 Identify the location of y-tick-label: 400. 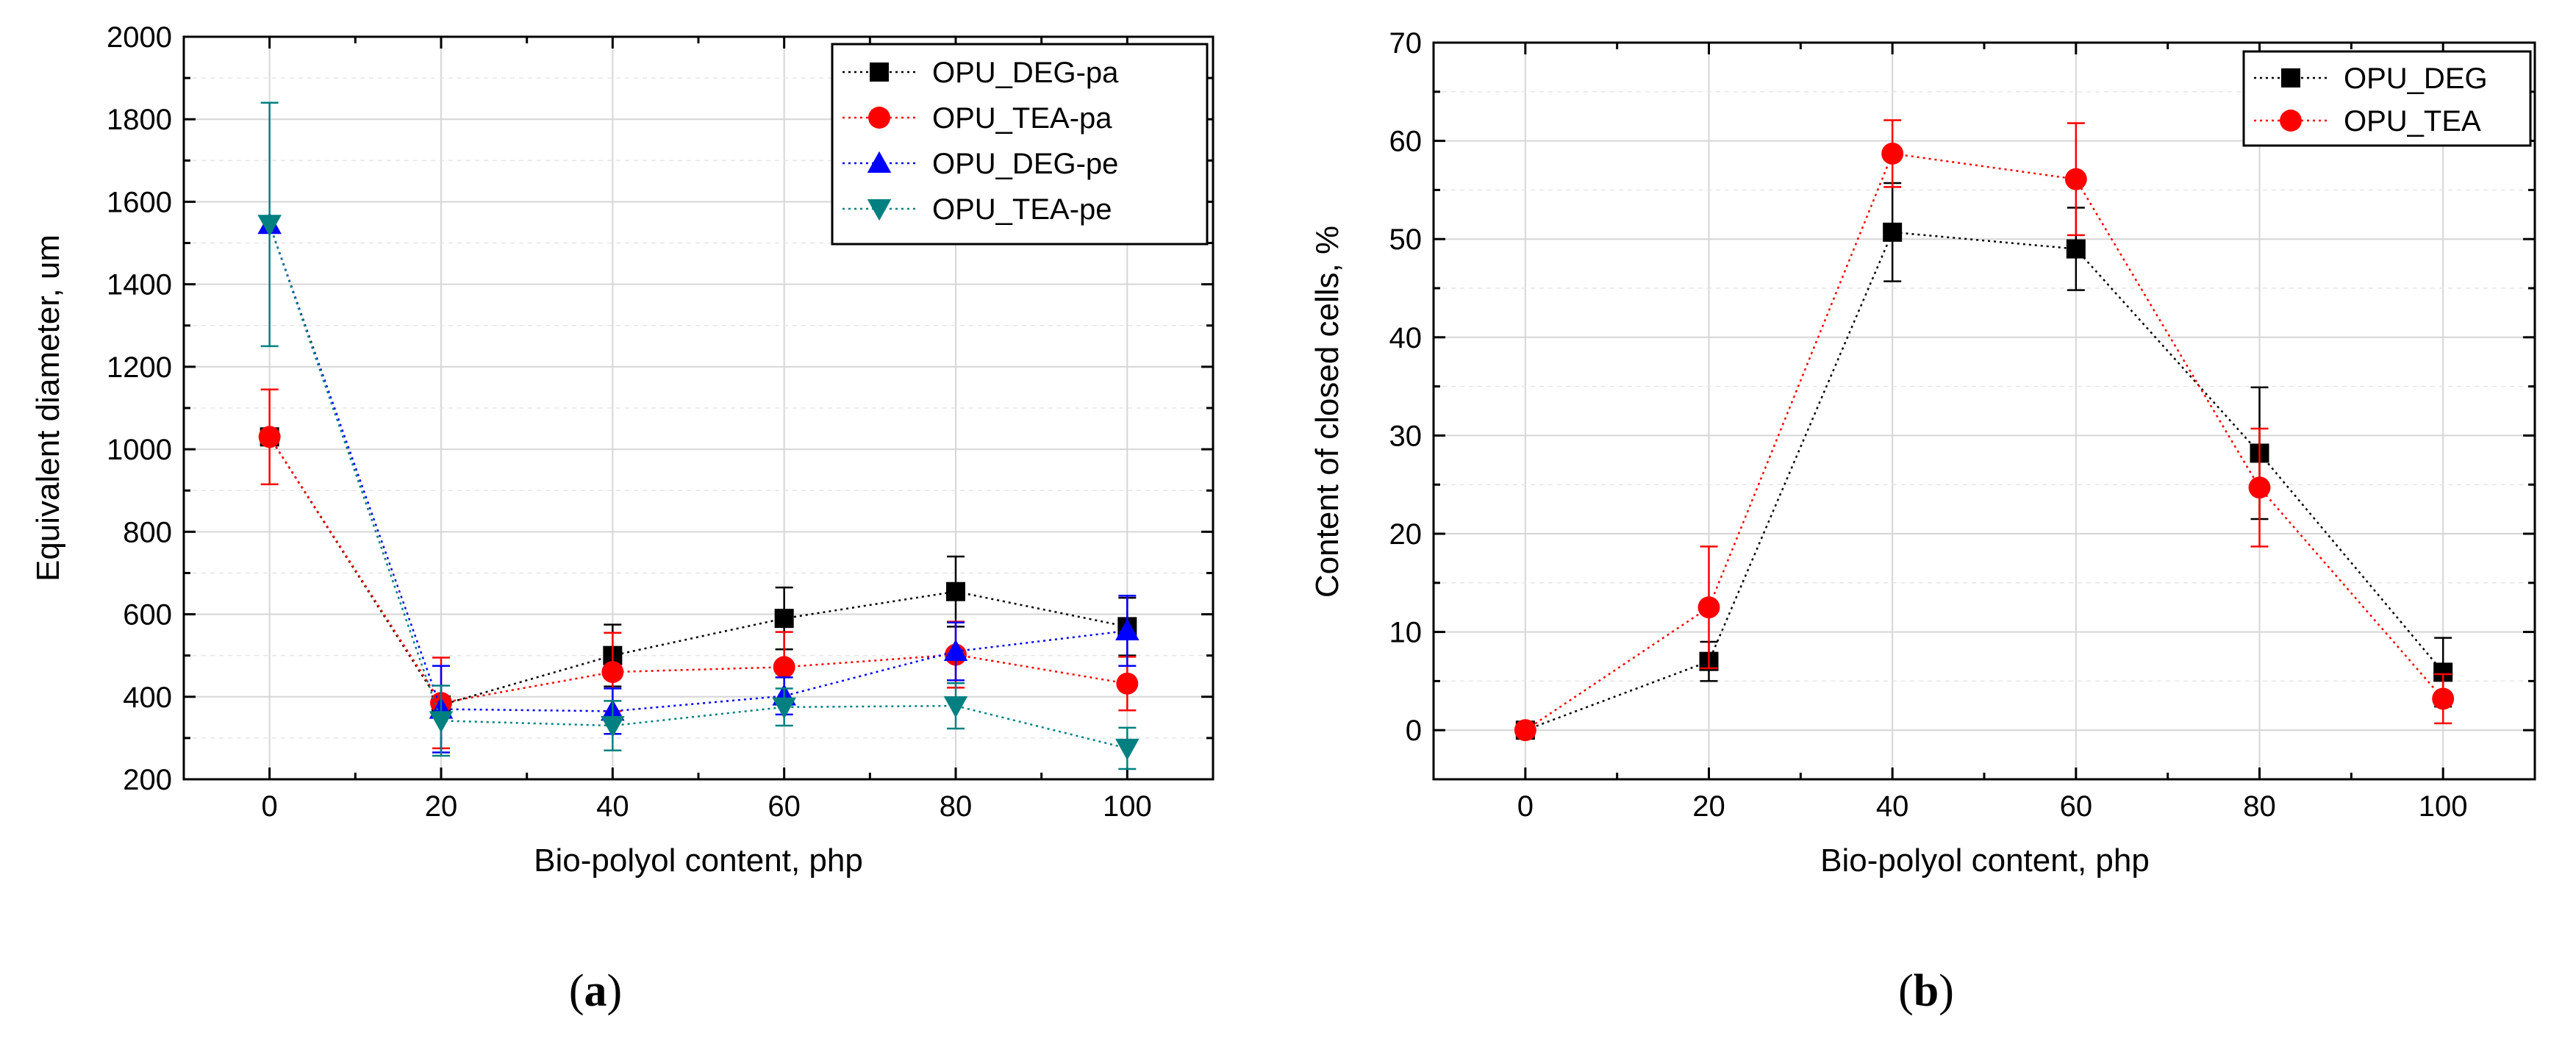
(147, 698).